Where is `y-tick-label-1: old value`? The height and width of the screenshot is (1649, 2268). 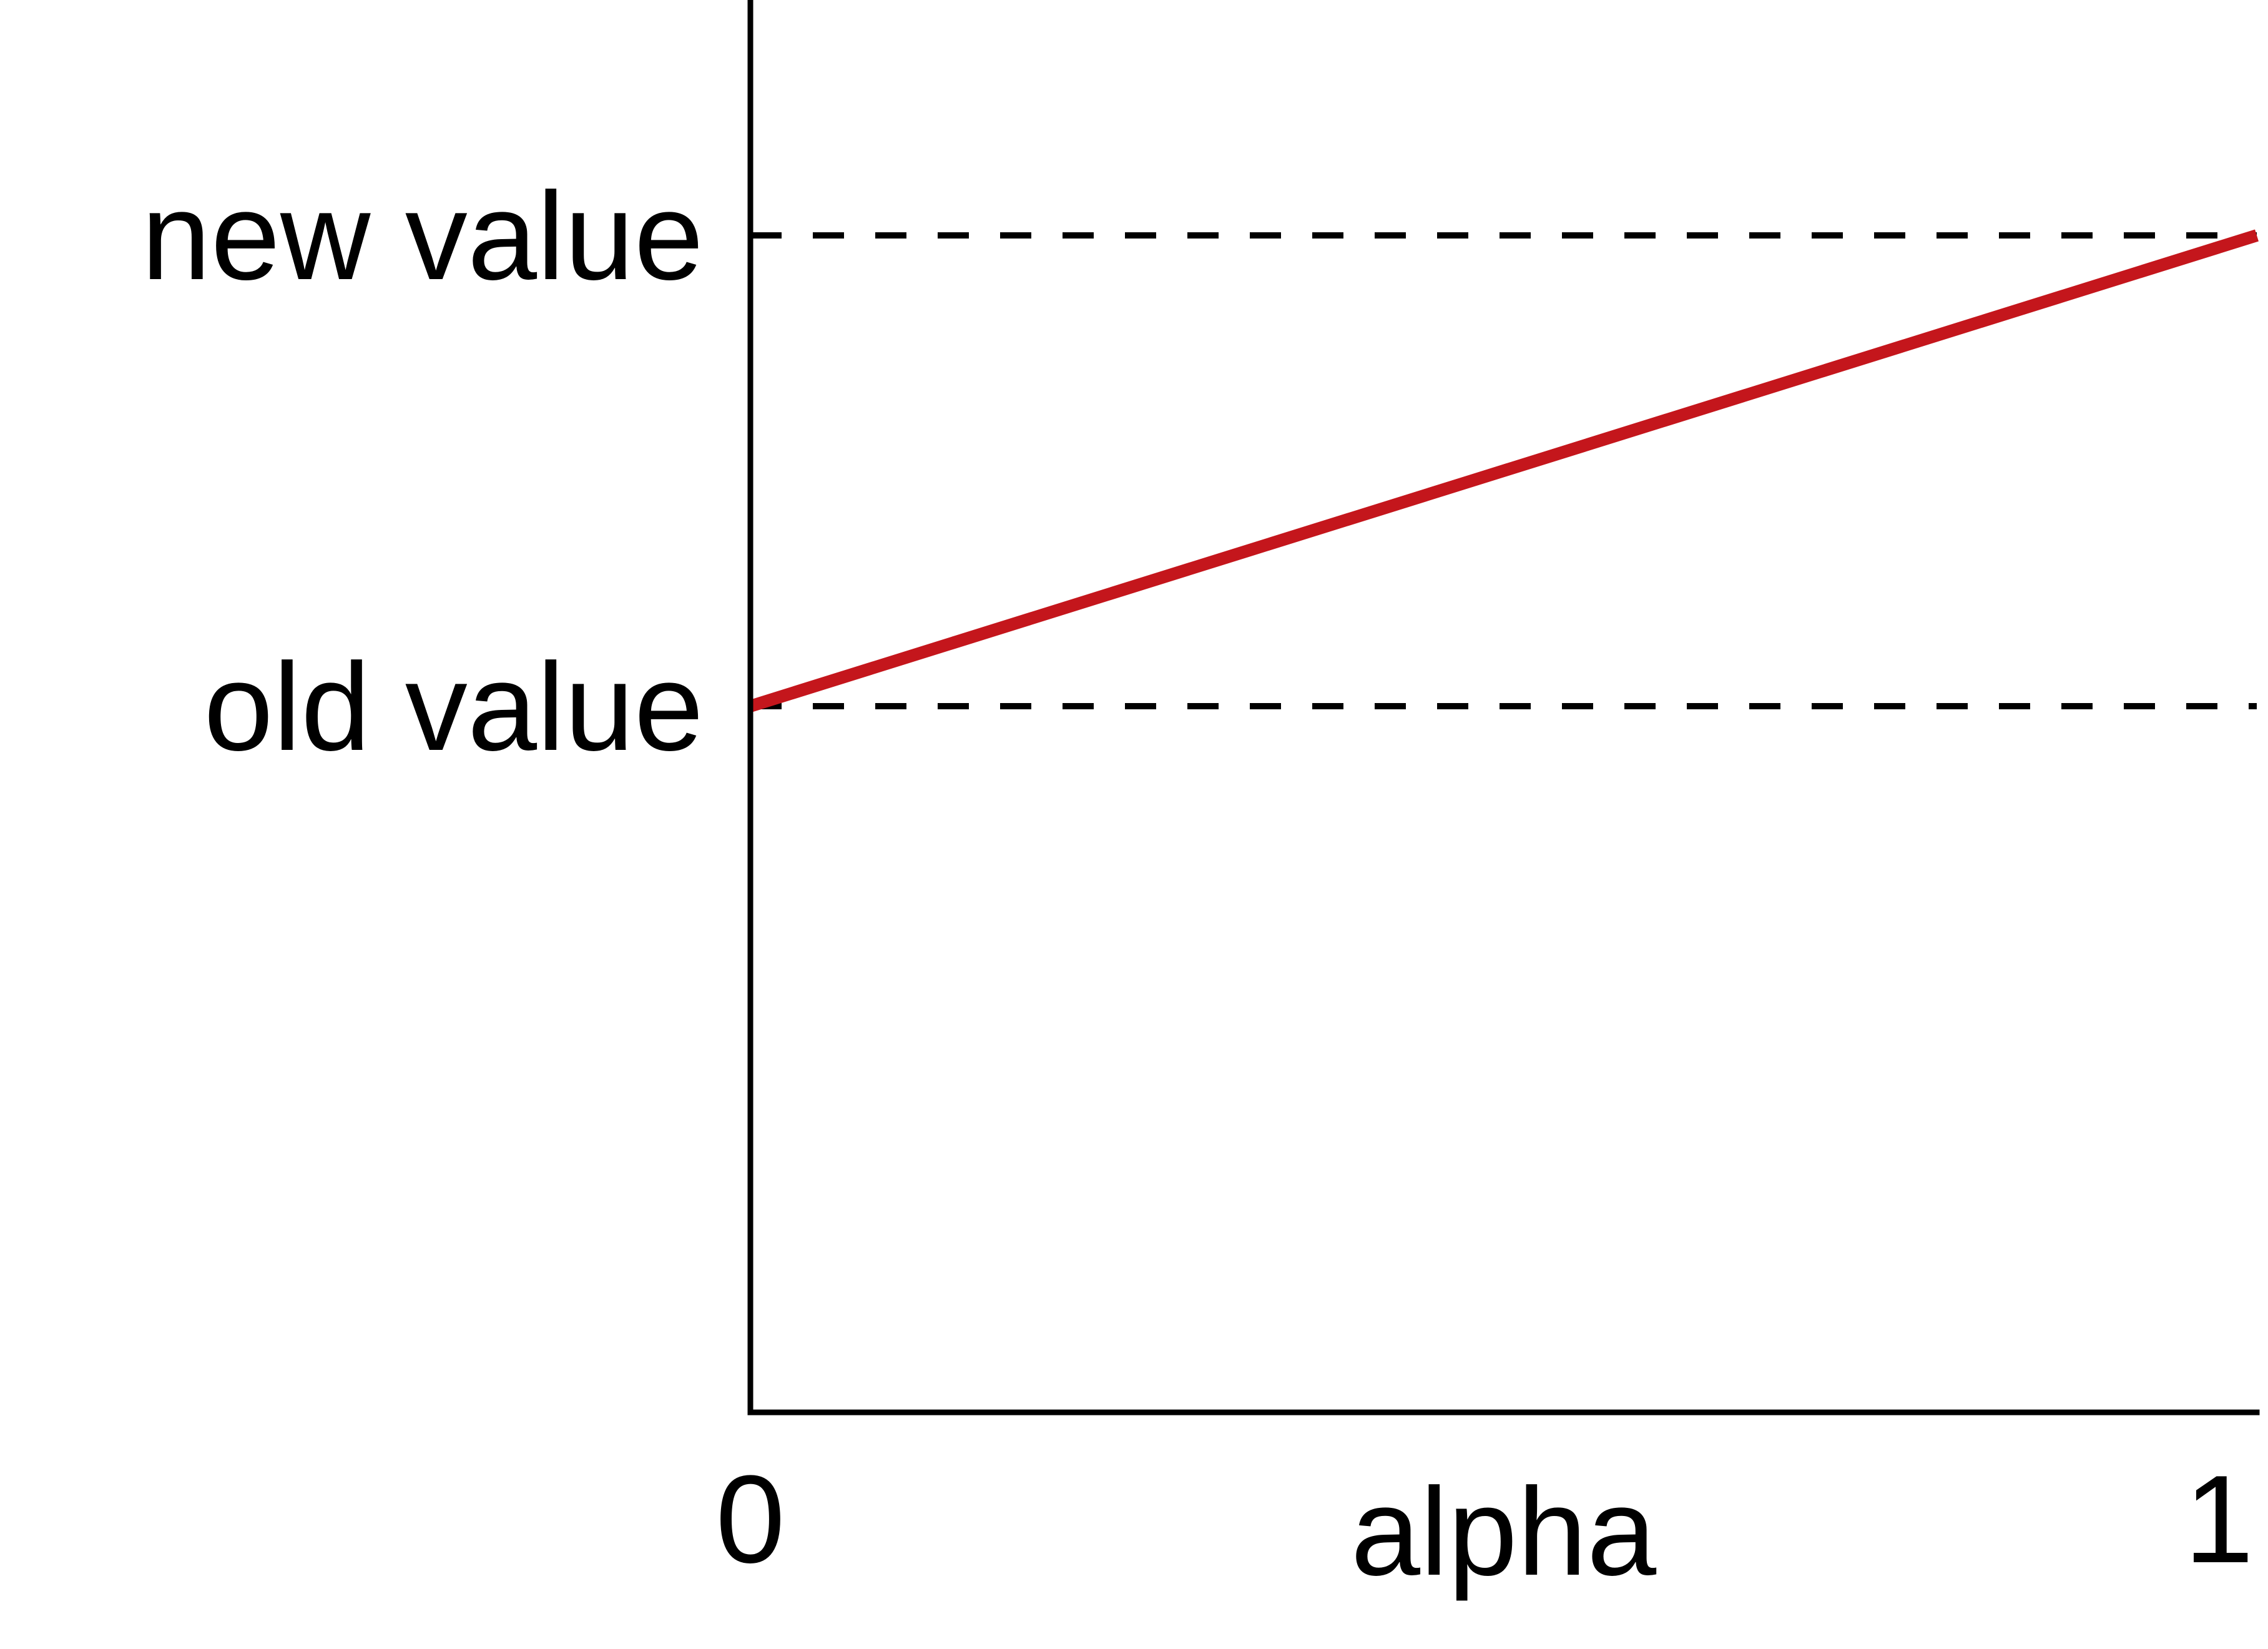 y-tick-label-1: old value is located at coordinates (454, 707).